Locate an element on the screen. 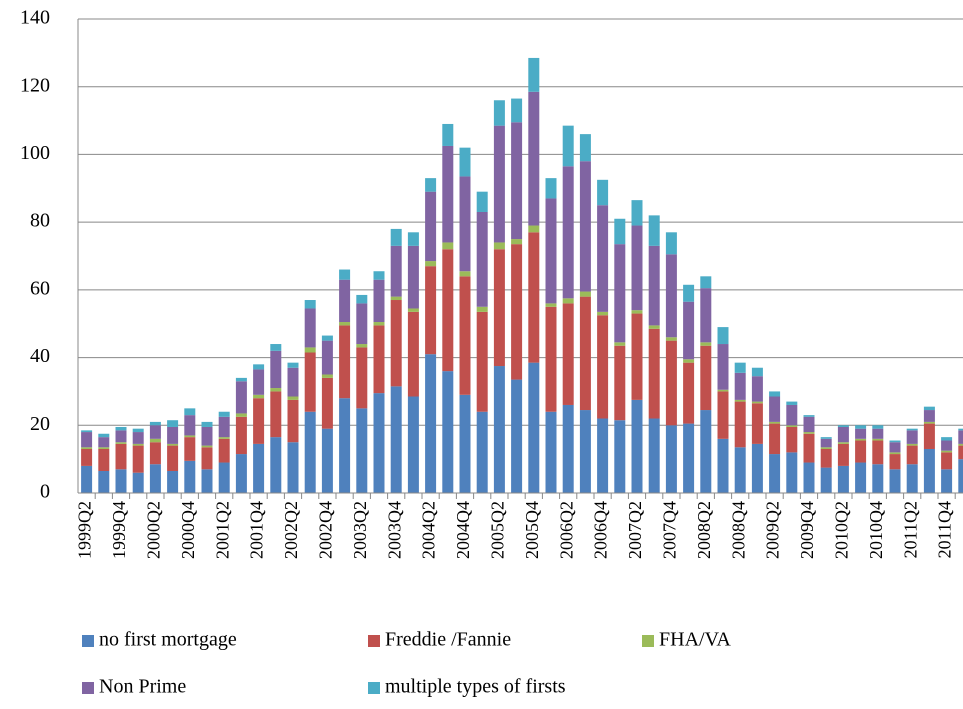 This screenshot has width=963, height=709. x-tick-label: 2001Q4 is located at coordinates (257, 530).